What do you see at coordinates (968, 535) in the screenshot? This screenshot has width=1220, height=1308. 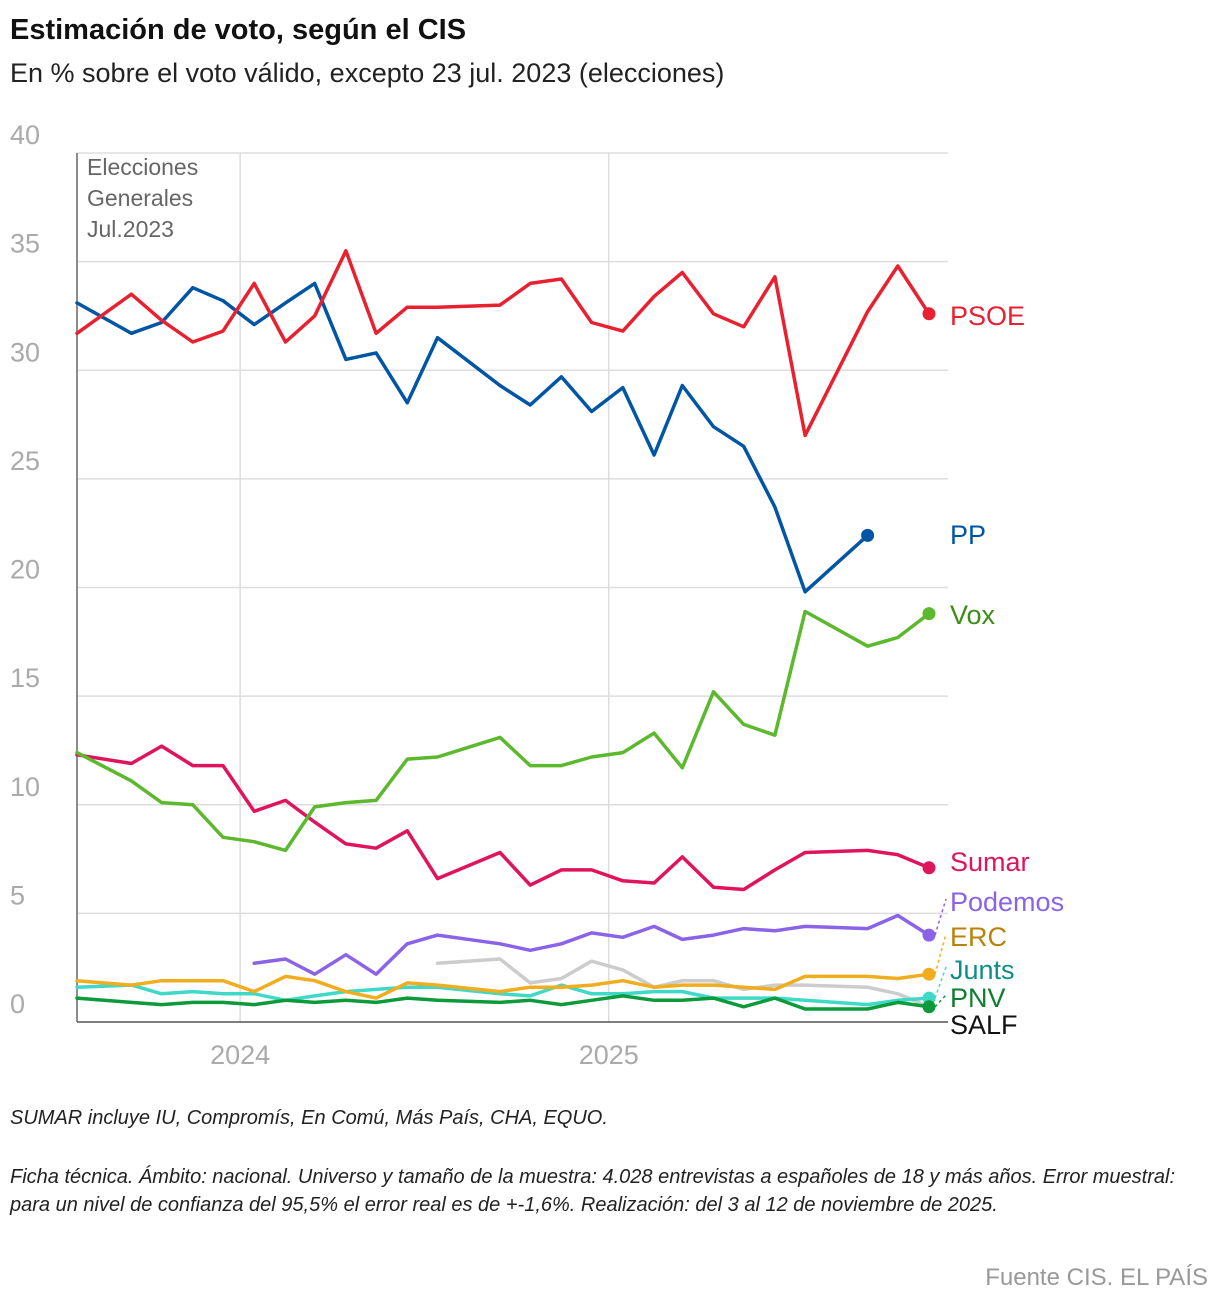 I see `series-label-pp: PP` at bounding box center [968, 535].